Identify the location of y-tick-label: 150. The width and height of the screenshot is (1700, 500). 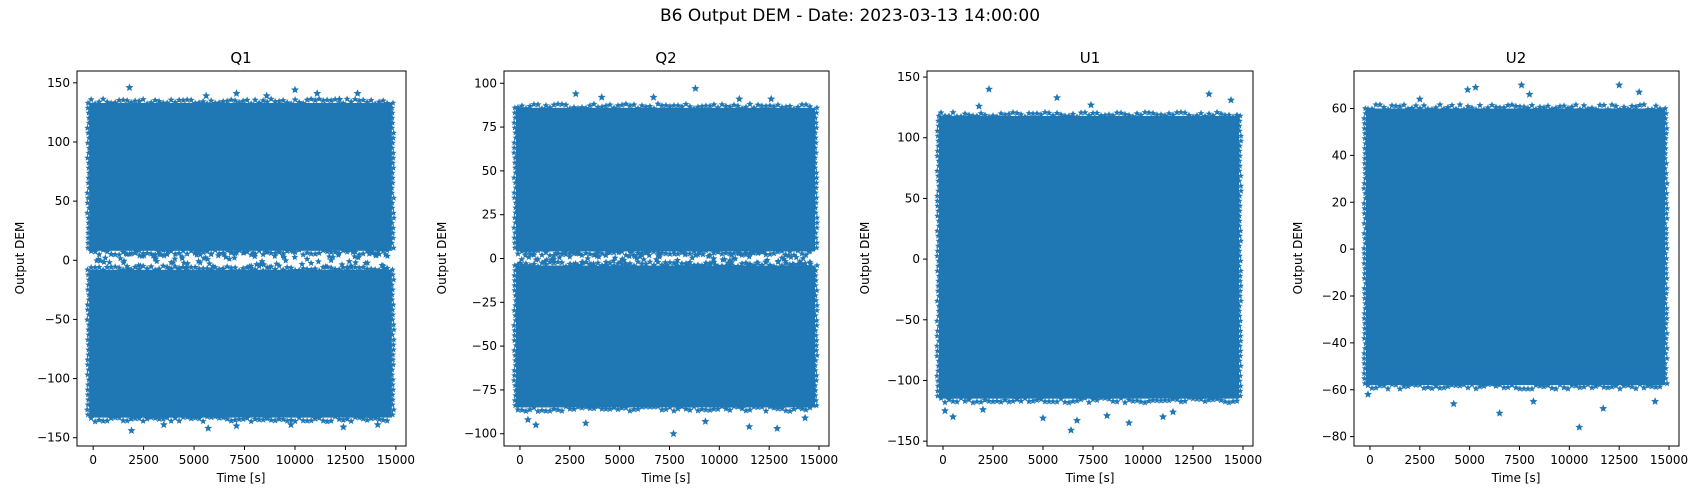
(58, 83).